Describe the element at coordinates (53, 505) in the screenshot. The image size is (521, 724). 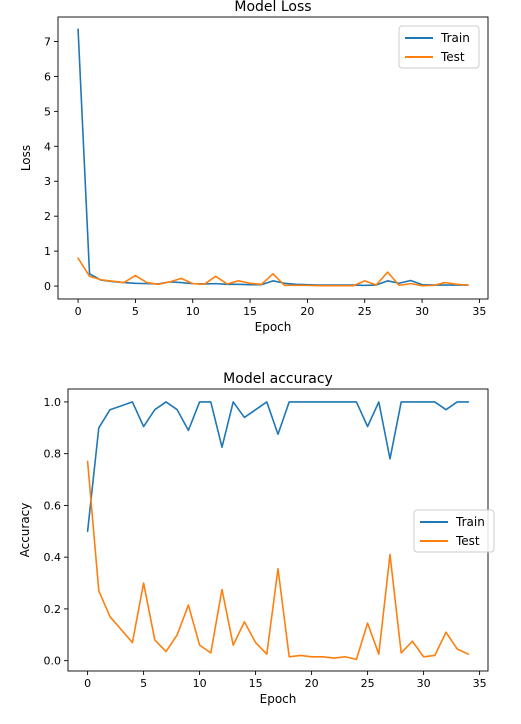
I see `y-tick-label: 0.6` at that location.